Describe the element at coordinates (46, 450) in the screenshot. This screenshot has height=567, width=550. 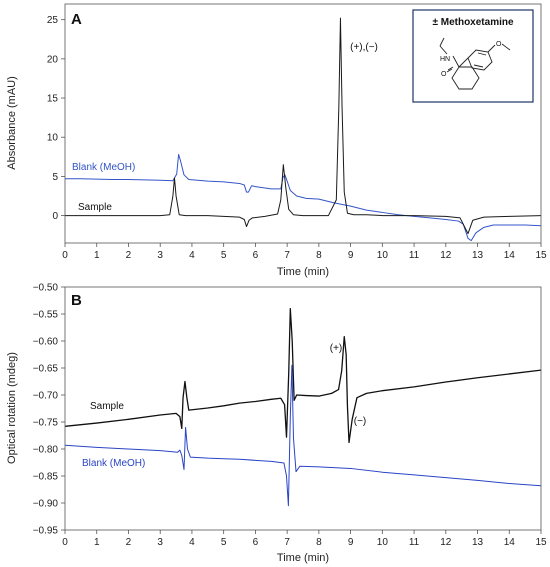
I see `panel-b-y-tick-label: −0.80` at that location.